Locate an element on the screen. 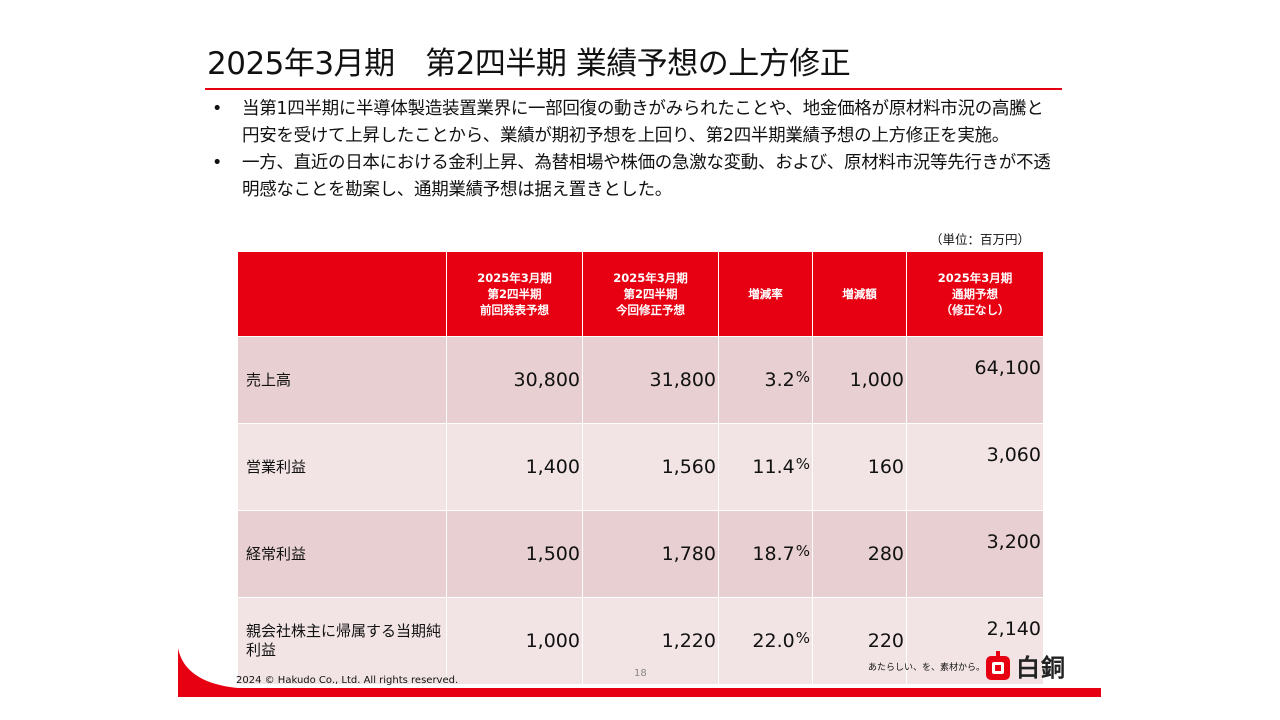 The image size is (1280, 720). header-cell-empty is located at coordinates (342, 294).